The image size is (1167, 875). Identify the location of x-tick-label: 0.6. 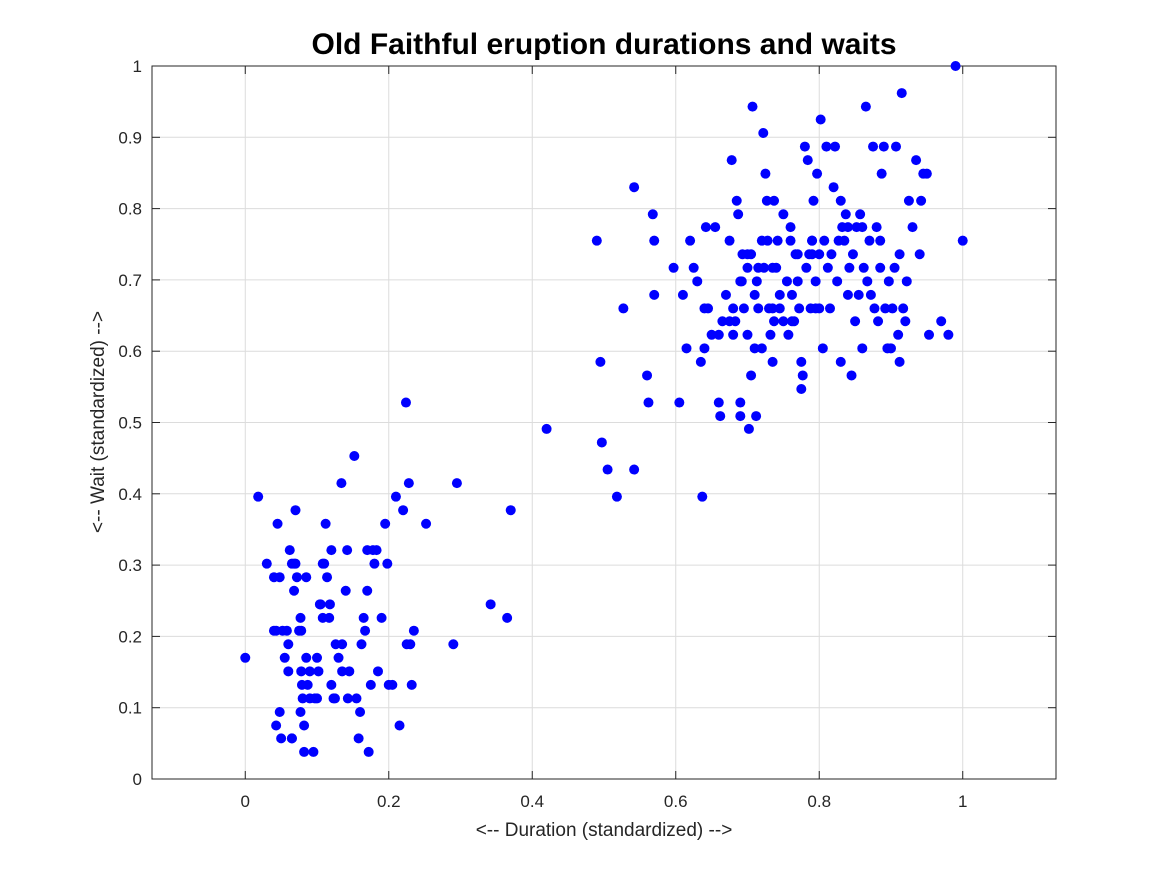
(676, 801).